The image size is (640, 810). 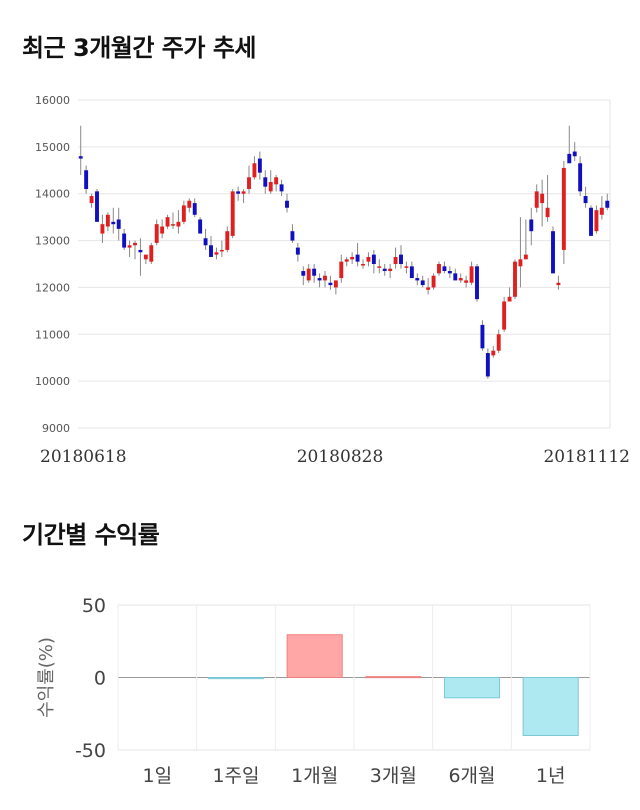 What do you see at coordinates (551, 776) in the screenshot?
I see `returns-x-tick-label: 1년` at bounding box center [551, 776].